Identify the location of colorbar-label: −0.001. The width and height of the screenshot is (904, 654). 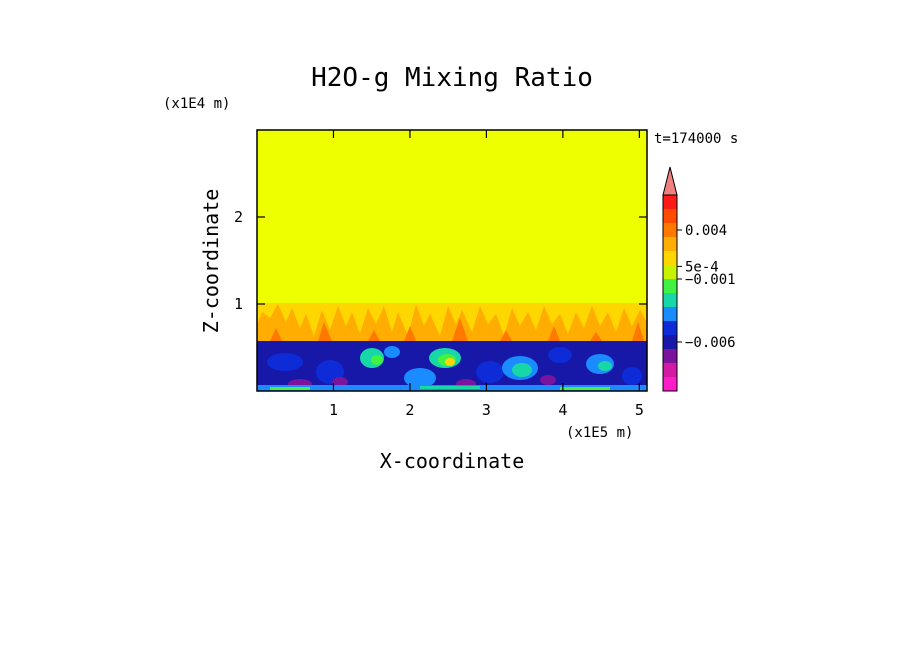
(710, 280).